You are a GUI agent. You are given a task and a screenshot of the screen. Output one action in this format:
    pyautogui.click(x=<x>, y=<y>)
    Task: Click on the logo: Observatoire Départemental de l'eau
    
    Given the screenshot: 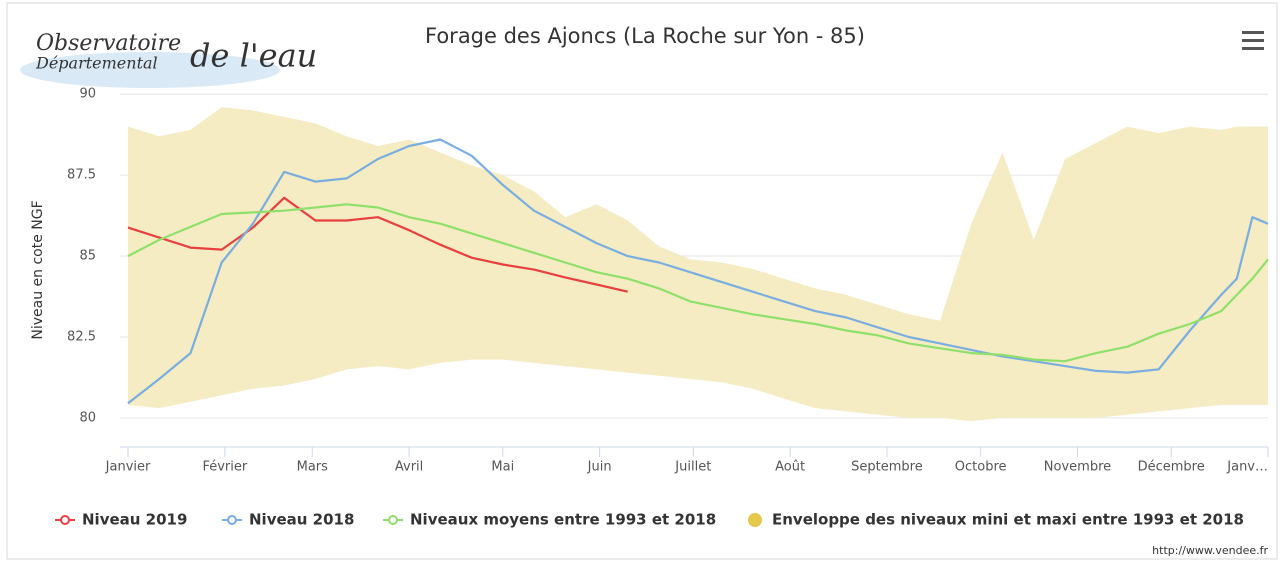 What is the action you would take?
    pyautogui.click(x=168, y=59)
    